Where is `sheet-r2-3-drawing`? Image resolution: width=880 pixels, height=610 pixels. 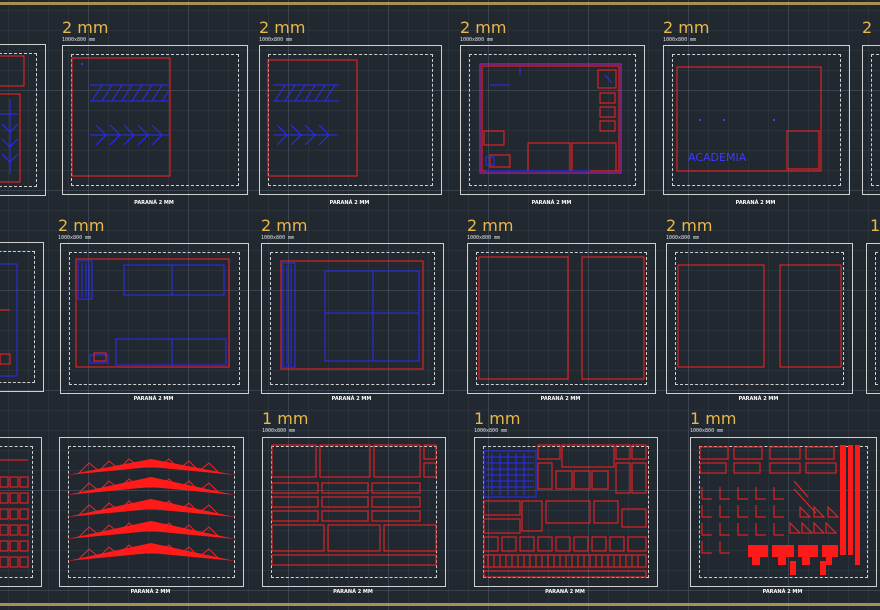
sheet-r2-3-drawing is located at coordinates (561, 318).